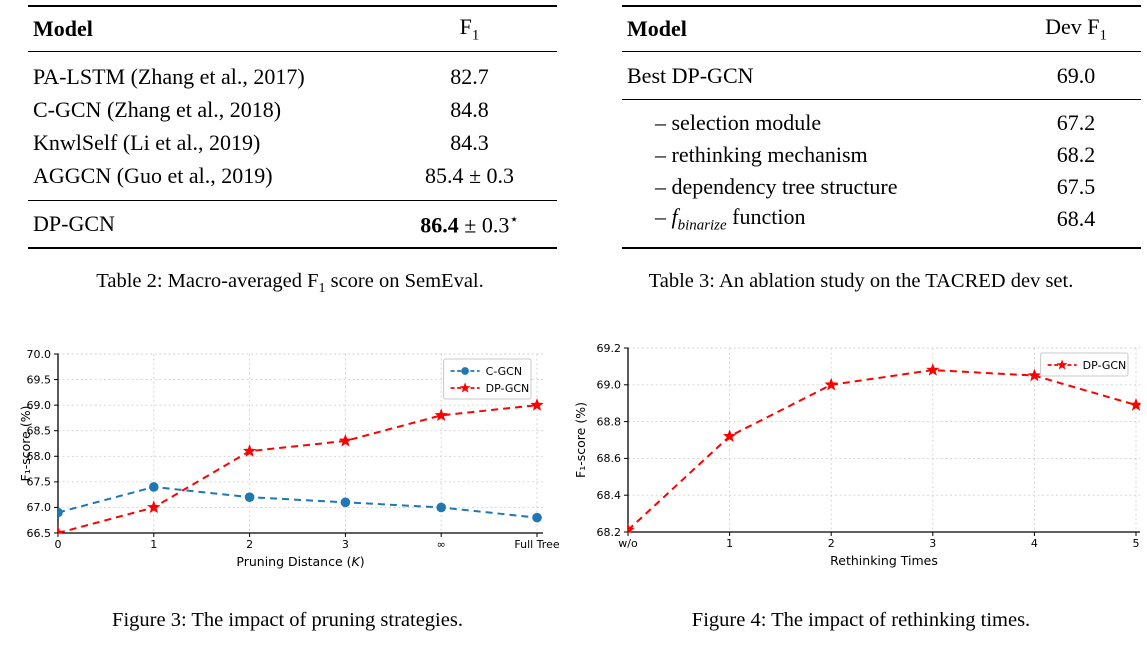 The image size is (1147, 649). Describe the element at coordinates (465, 26) in the screenshot. I see `f1-label: F` at that location.